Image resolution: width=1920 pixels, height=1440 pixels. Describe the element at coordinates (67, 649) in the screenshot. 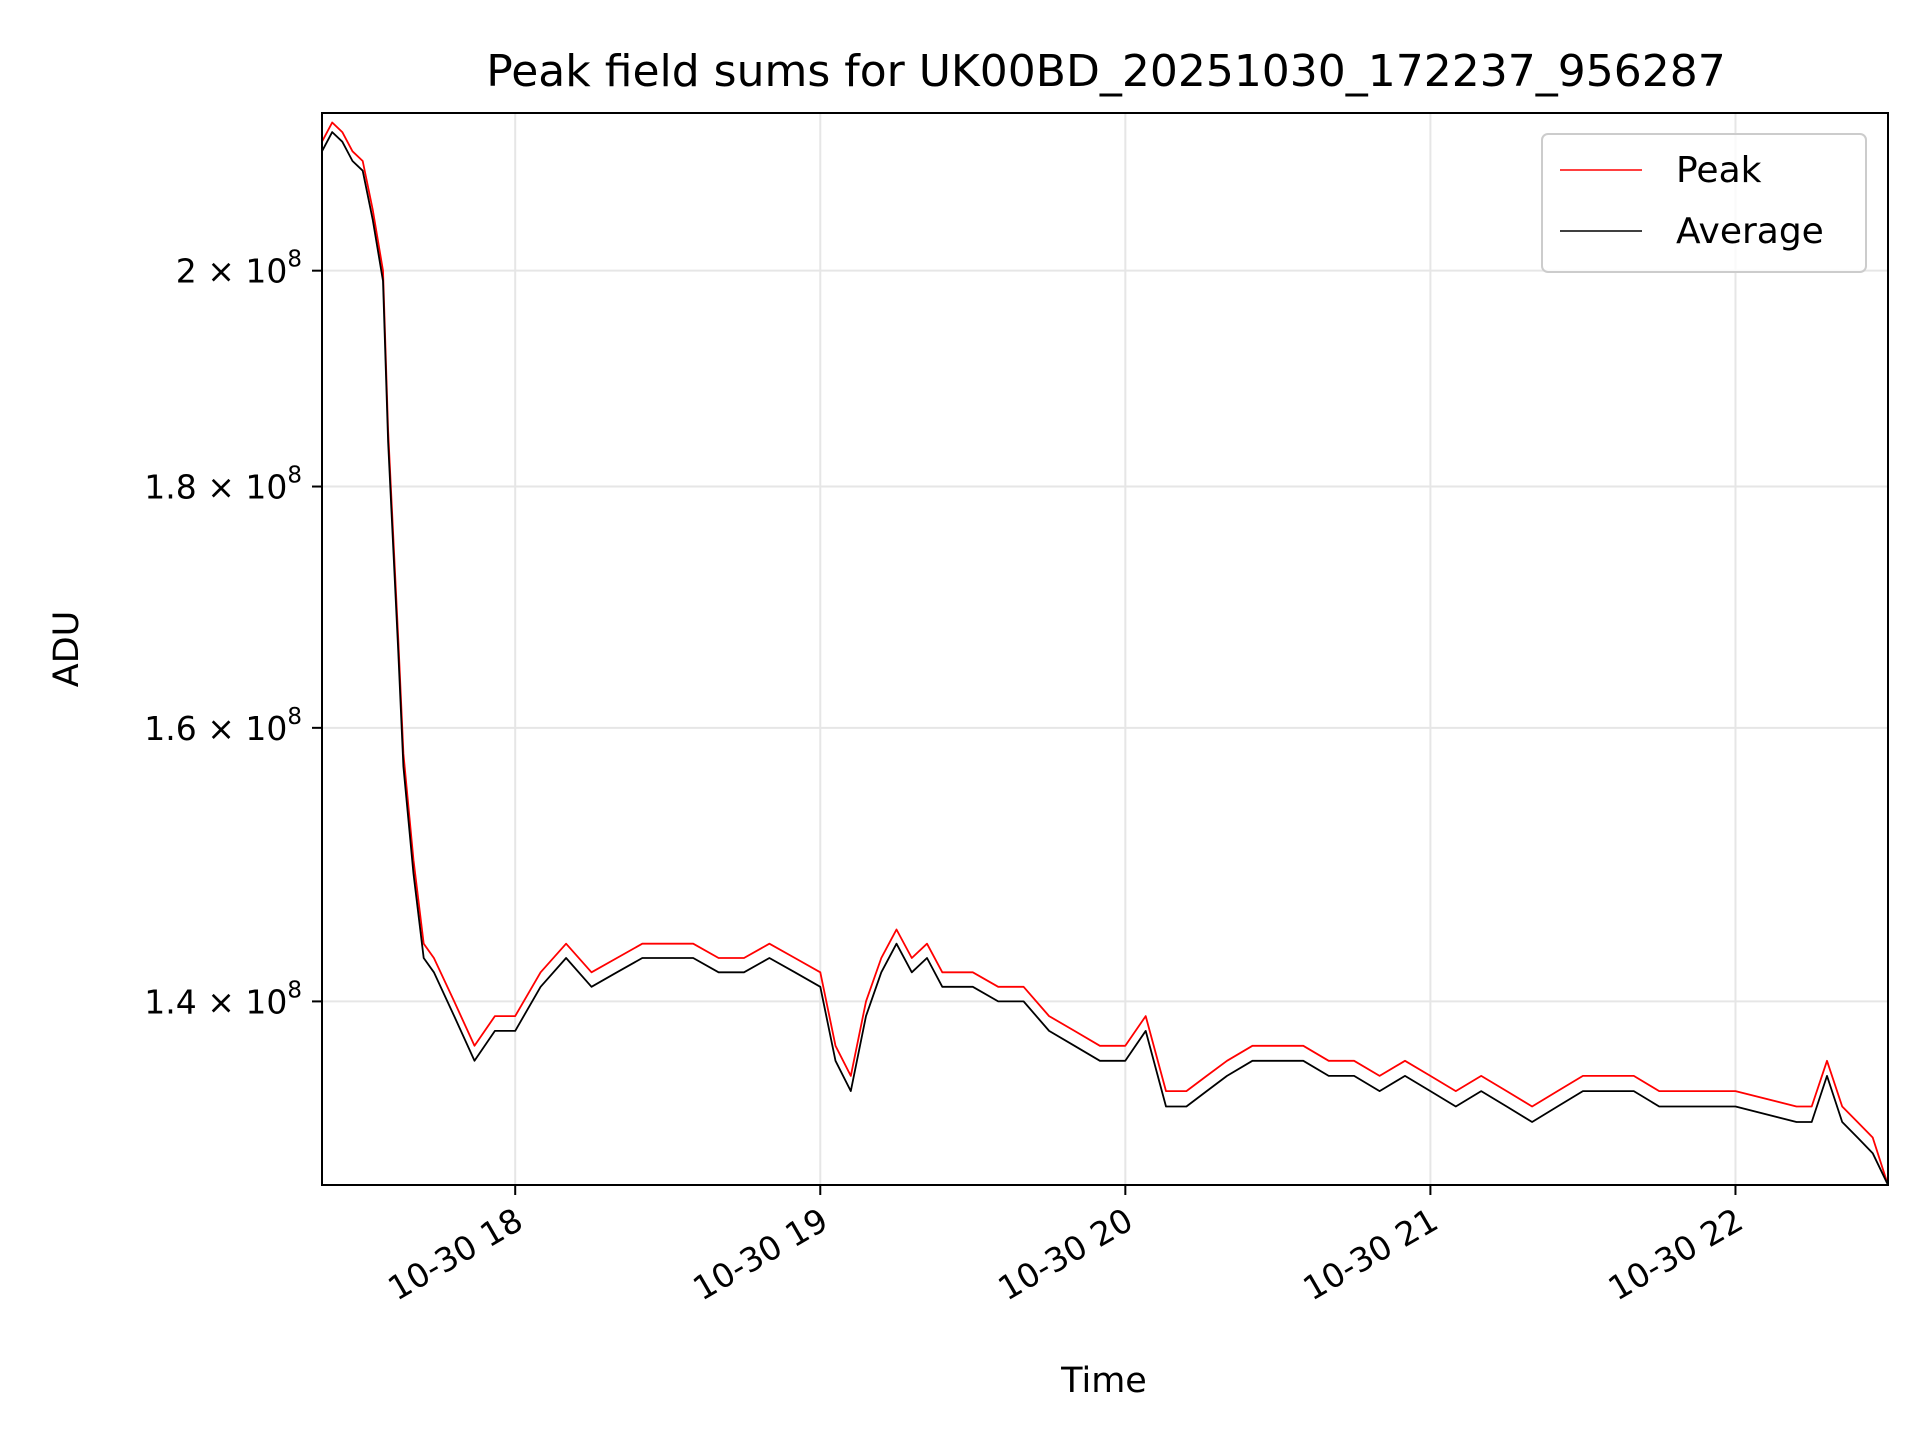

I see `y-axis-title: ADU` at that location.